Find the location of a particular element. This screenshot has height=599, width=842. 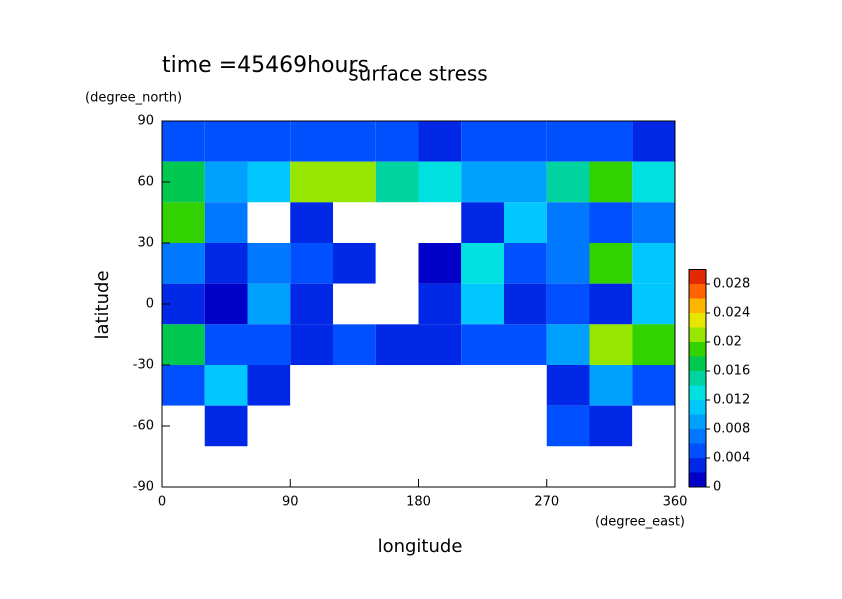

colorbar-tick-label: 0.004 is located at coordinates (731, 458).